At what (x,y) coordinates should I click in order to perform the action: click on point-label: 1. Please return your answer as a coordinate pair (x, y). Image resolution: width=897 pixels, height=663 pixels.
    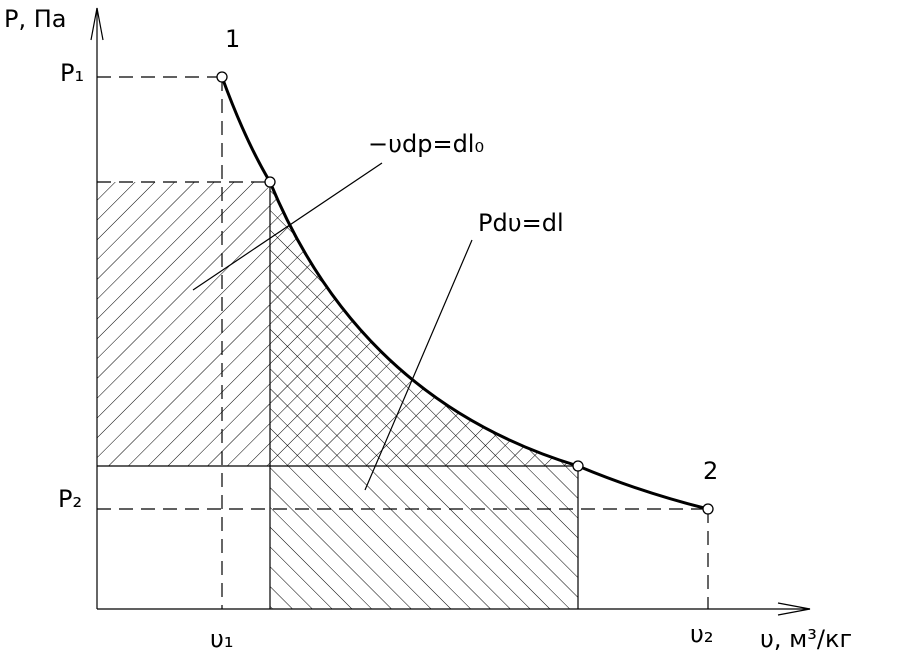
    Looking at the image, I should click on (232, 39).